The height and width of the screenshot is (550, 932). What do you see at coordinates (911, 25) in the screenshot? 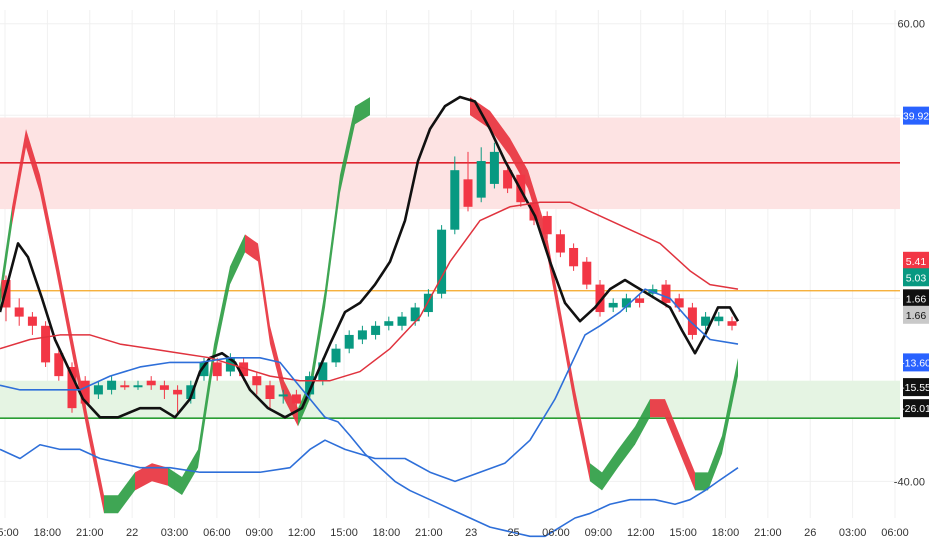
I see `y-tick-label: 60.00` at bounding box center [911, 25].